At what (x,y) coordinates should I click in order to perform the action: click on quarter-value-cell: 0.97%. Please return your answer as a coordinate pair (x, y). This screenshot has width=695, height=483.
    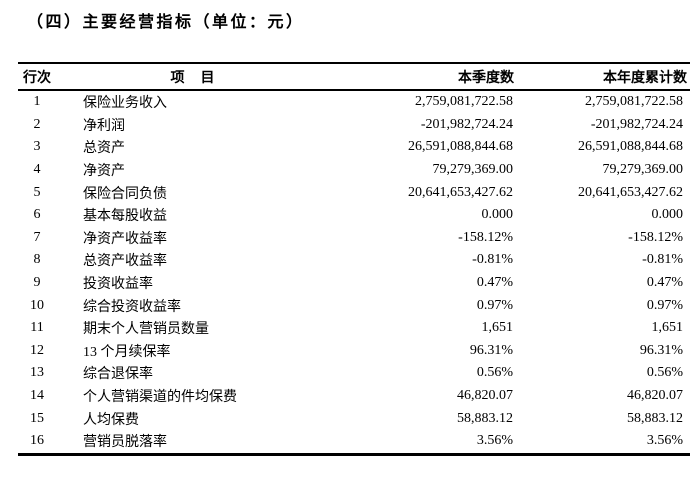
    Looking at the image, I should click on (494, 305).